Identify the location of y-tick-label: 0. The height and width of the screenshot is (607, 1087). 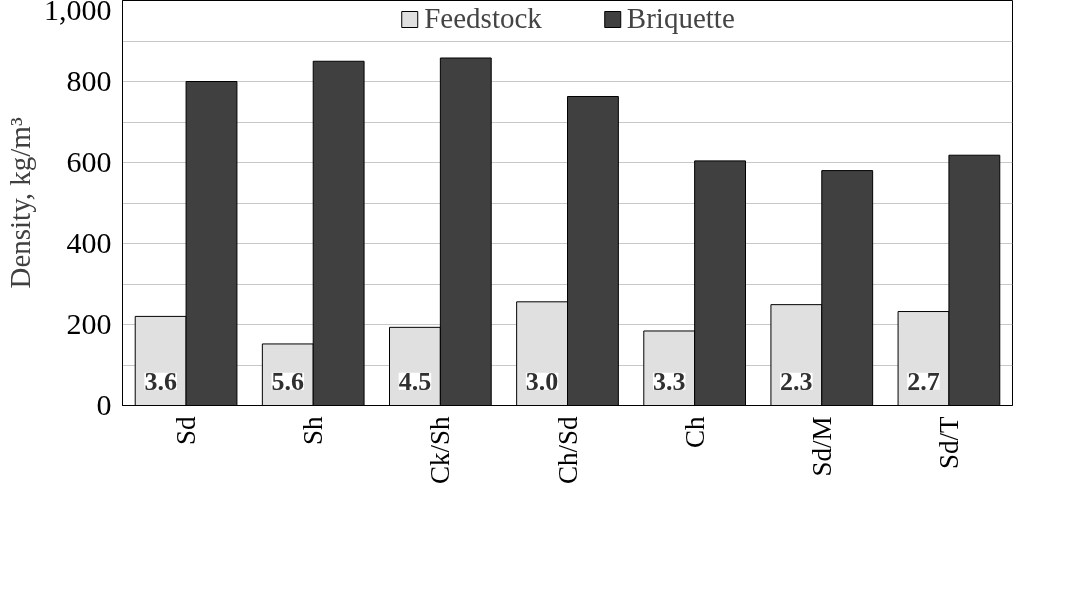
(104, 404).